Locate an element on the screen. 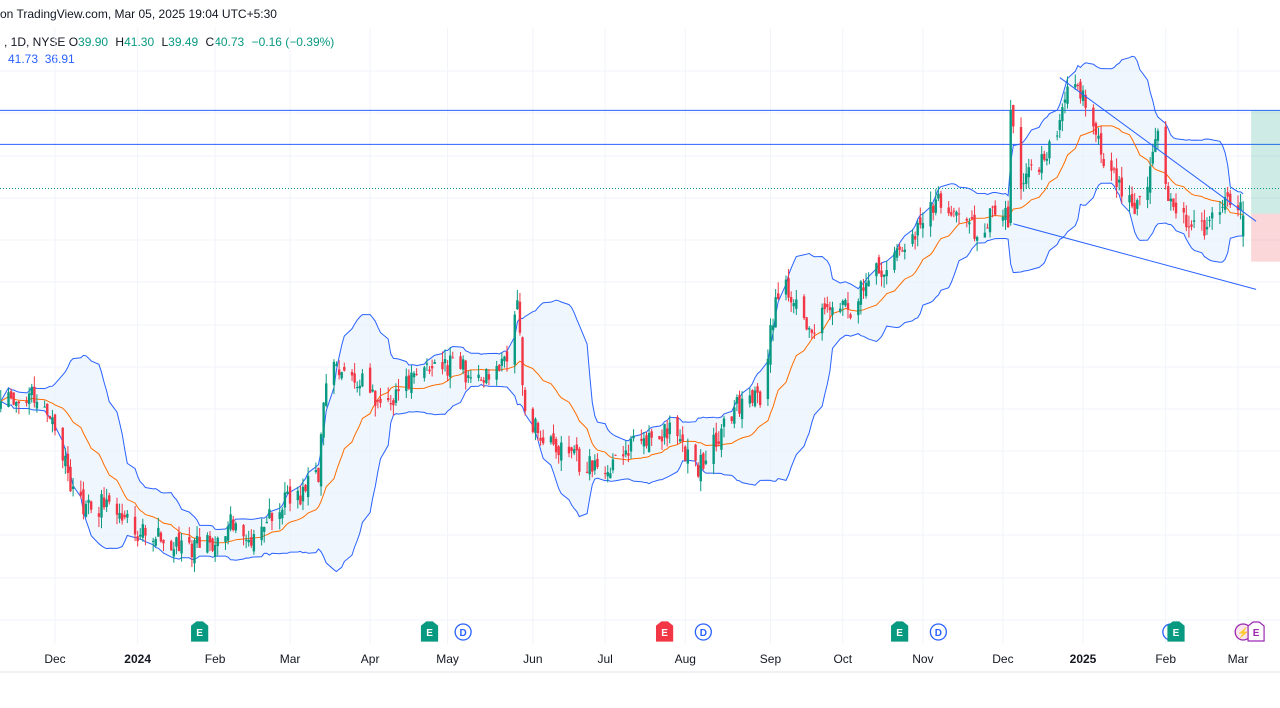  event-letter: ⚡ is located at coordinates (1243, 632).